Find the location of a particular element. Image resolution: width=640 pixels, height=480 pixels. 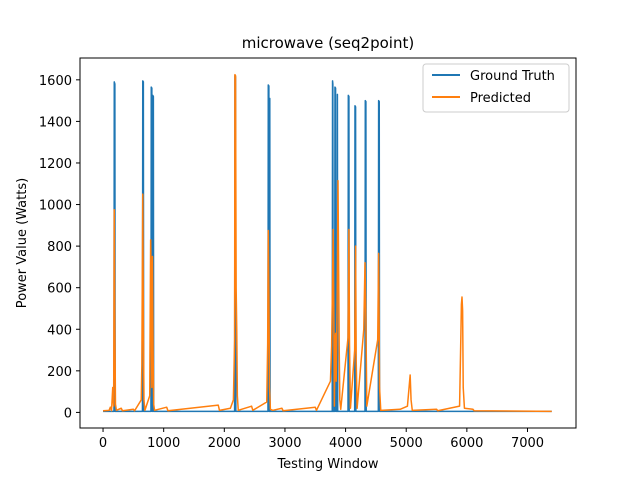

y-axis: 0 200 400 600 800 1000 1200 1400 1600 is located at coordinates (59, 247).